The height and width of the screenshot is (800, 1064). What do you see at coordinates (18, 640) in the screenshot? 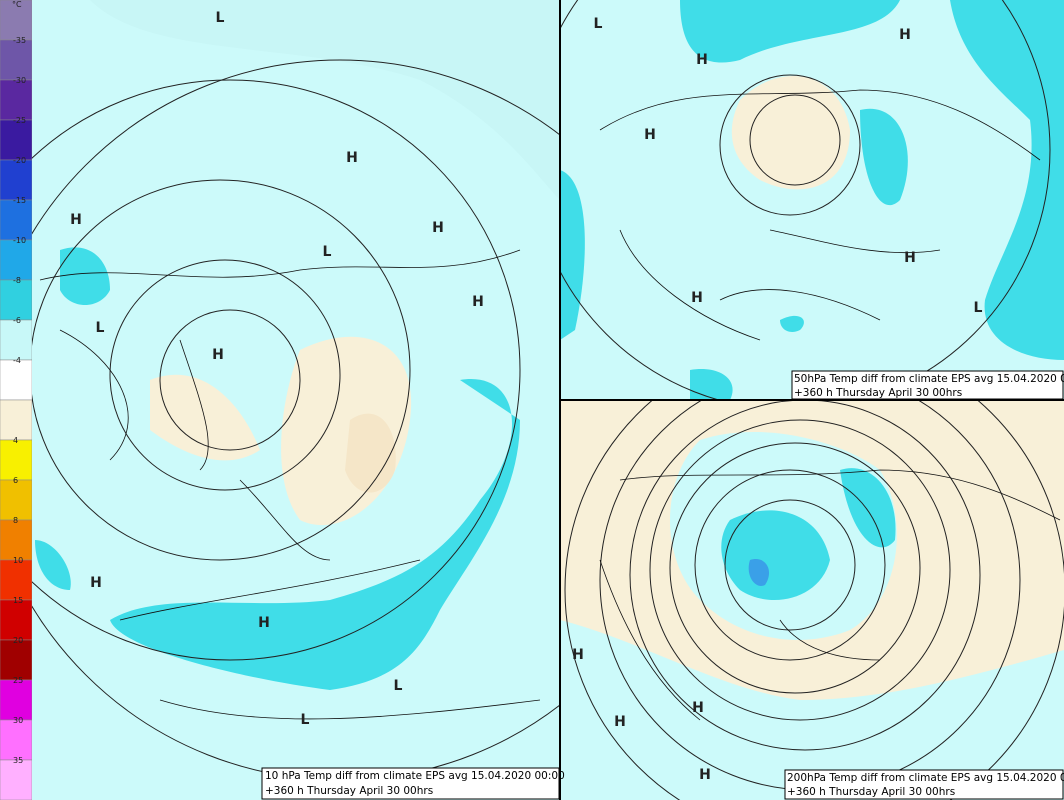
I see `legend-label: 20` at bounding box center [18, 640].